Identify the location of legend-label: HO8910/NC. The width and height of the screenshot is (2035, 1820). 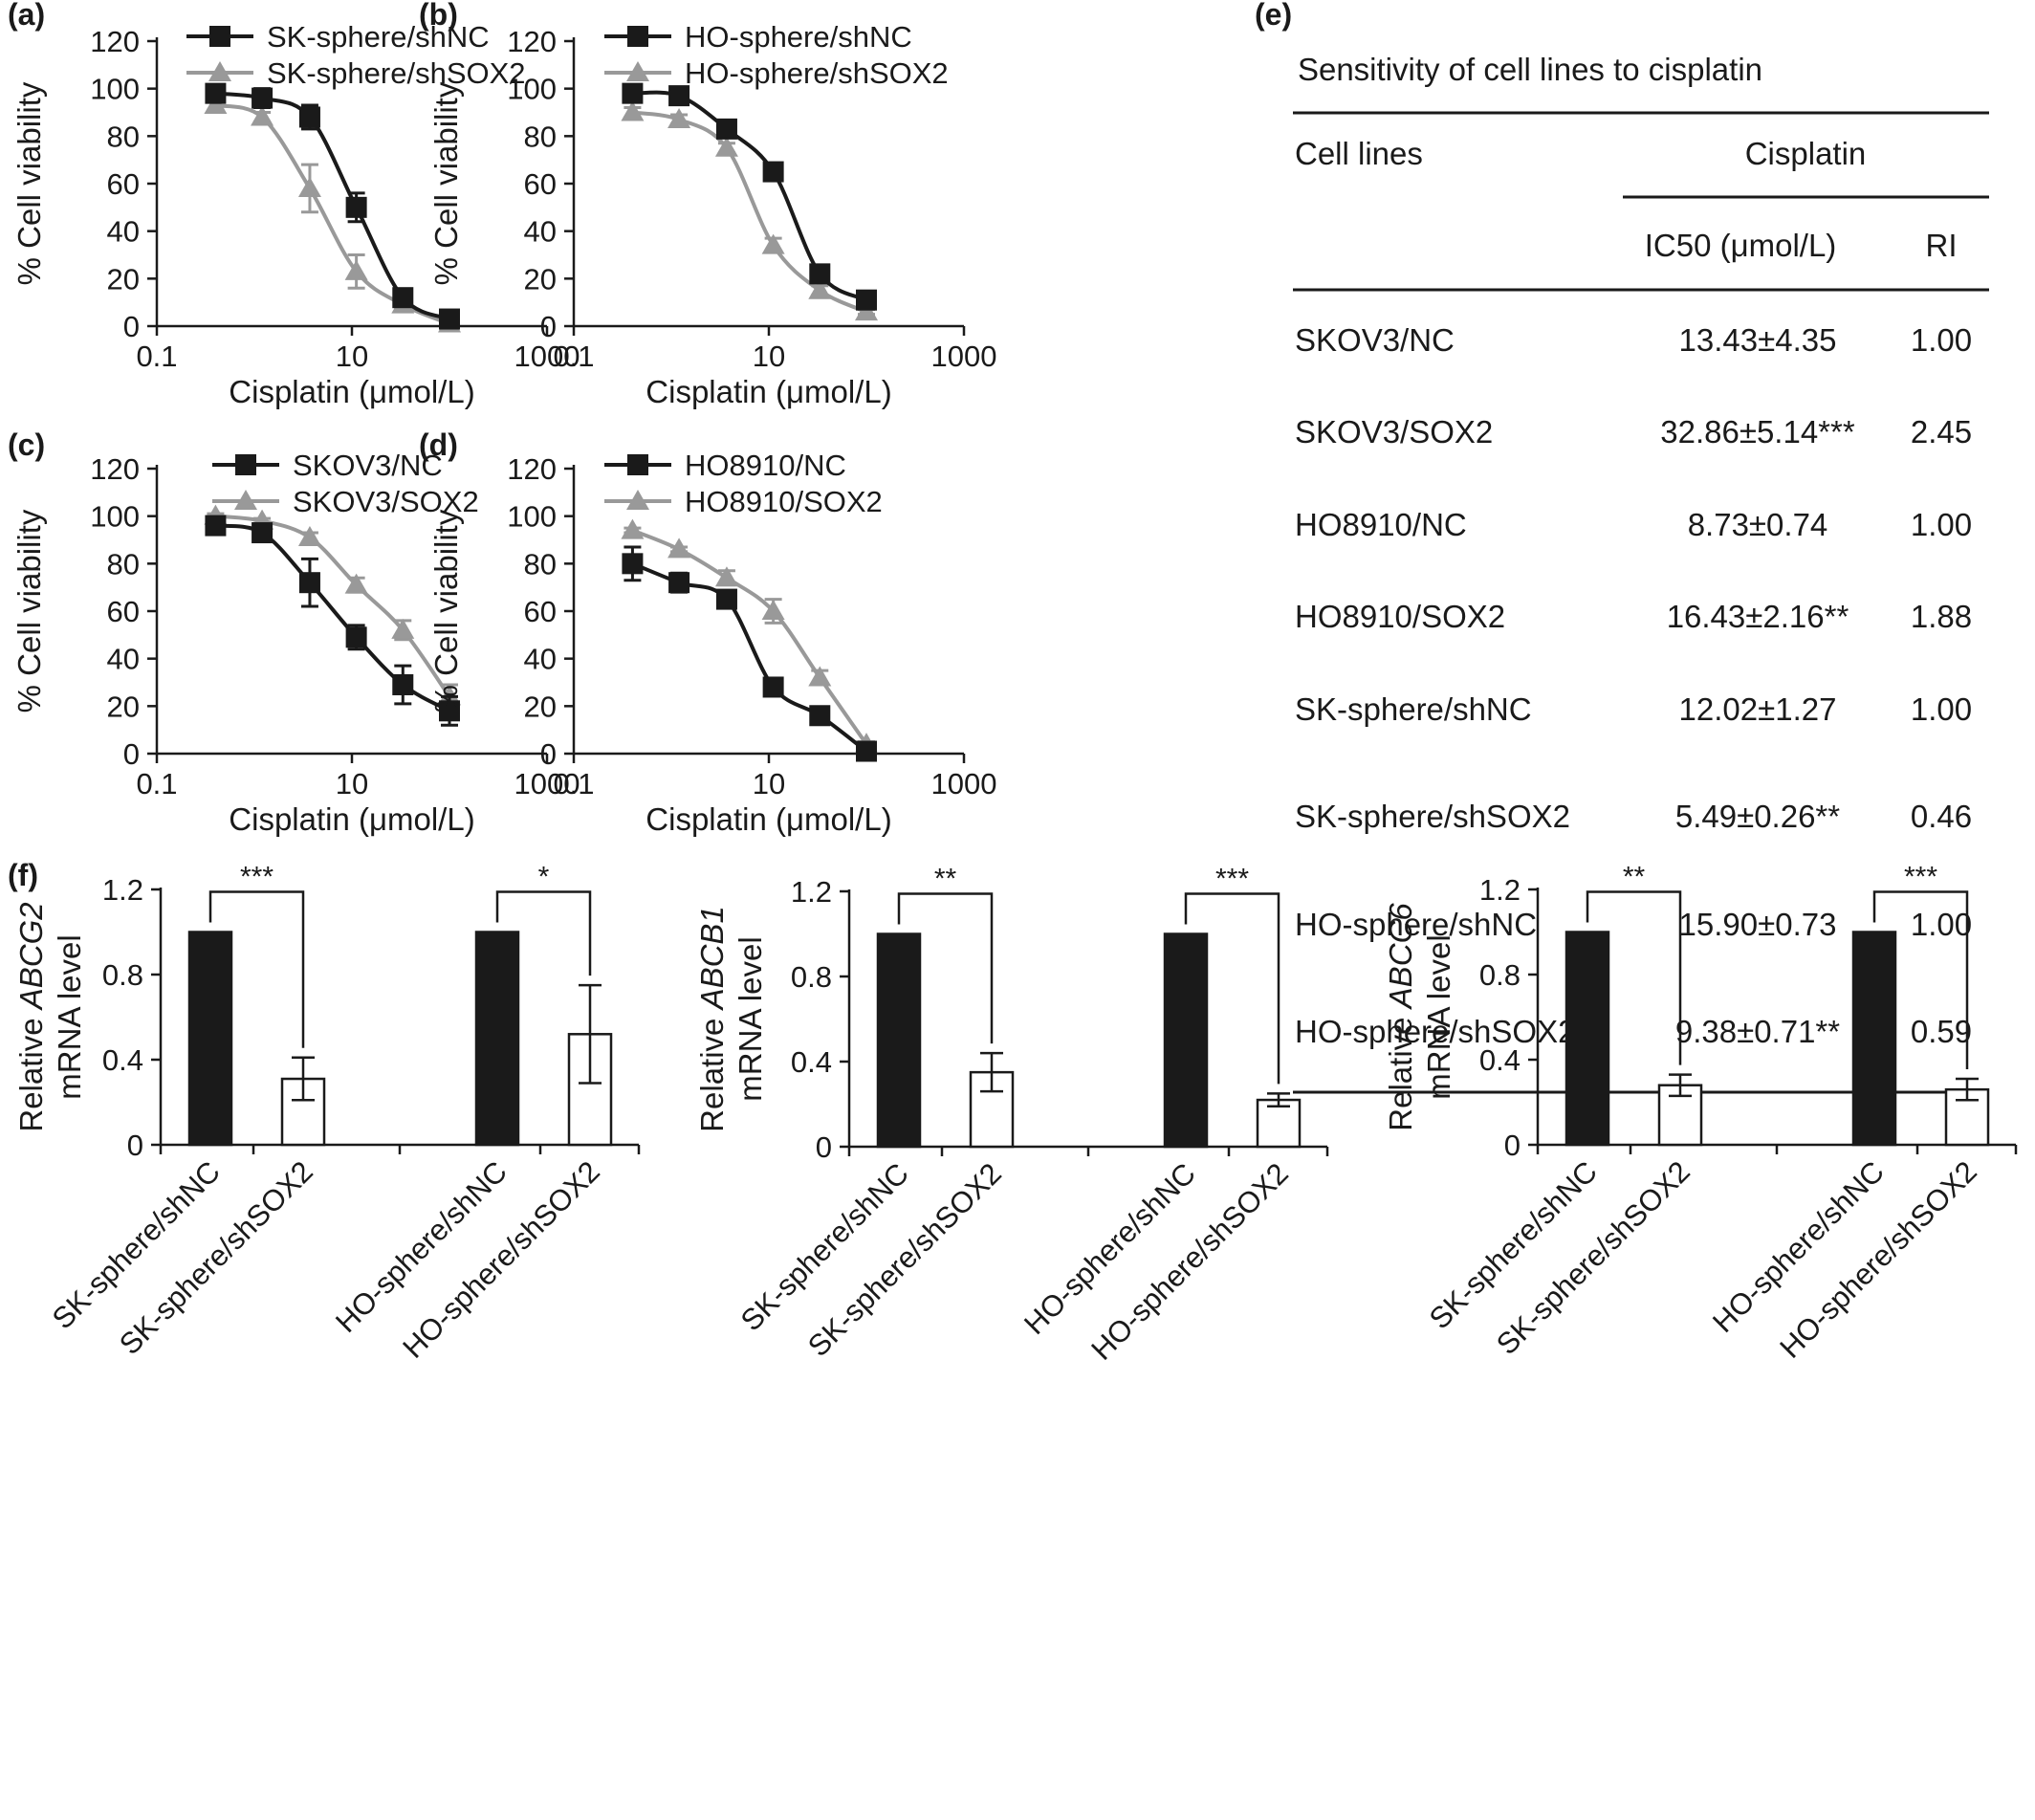
(766, 465).